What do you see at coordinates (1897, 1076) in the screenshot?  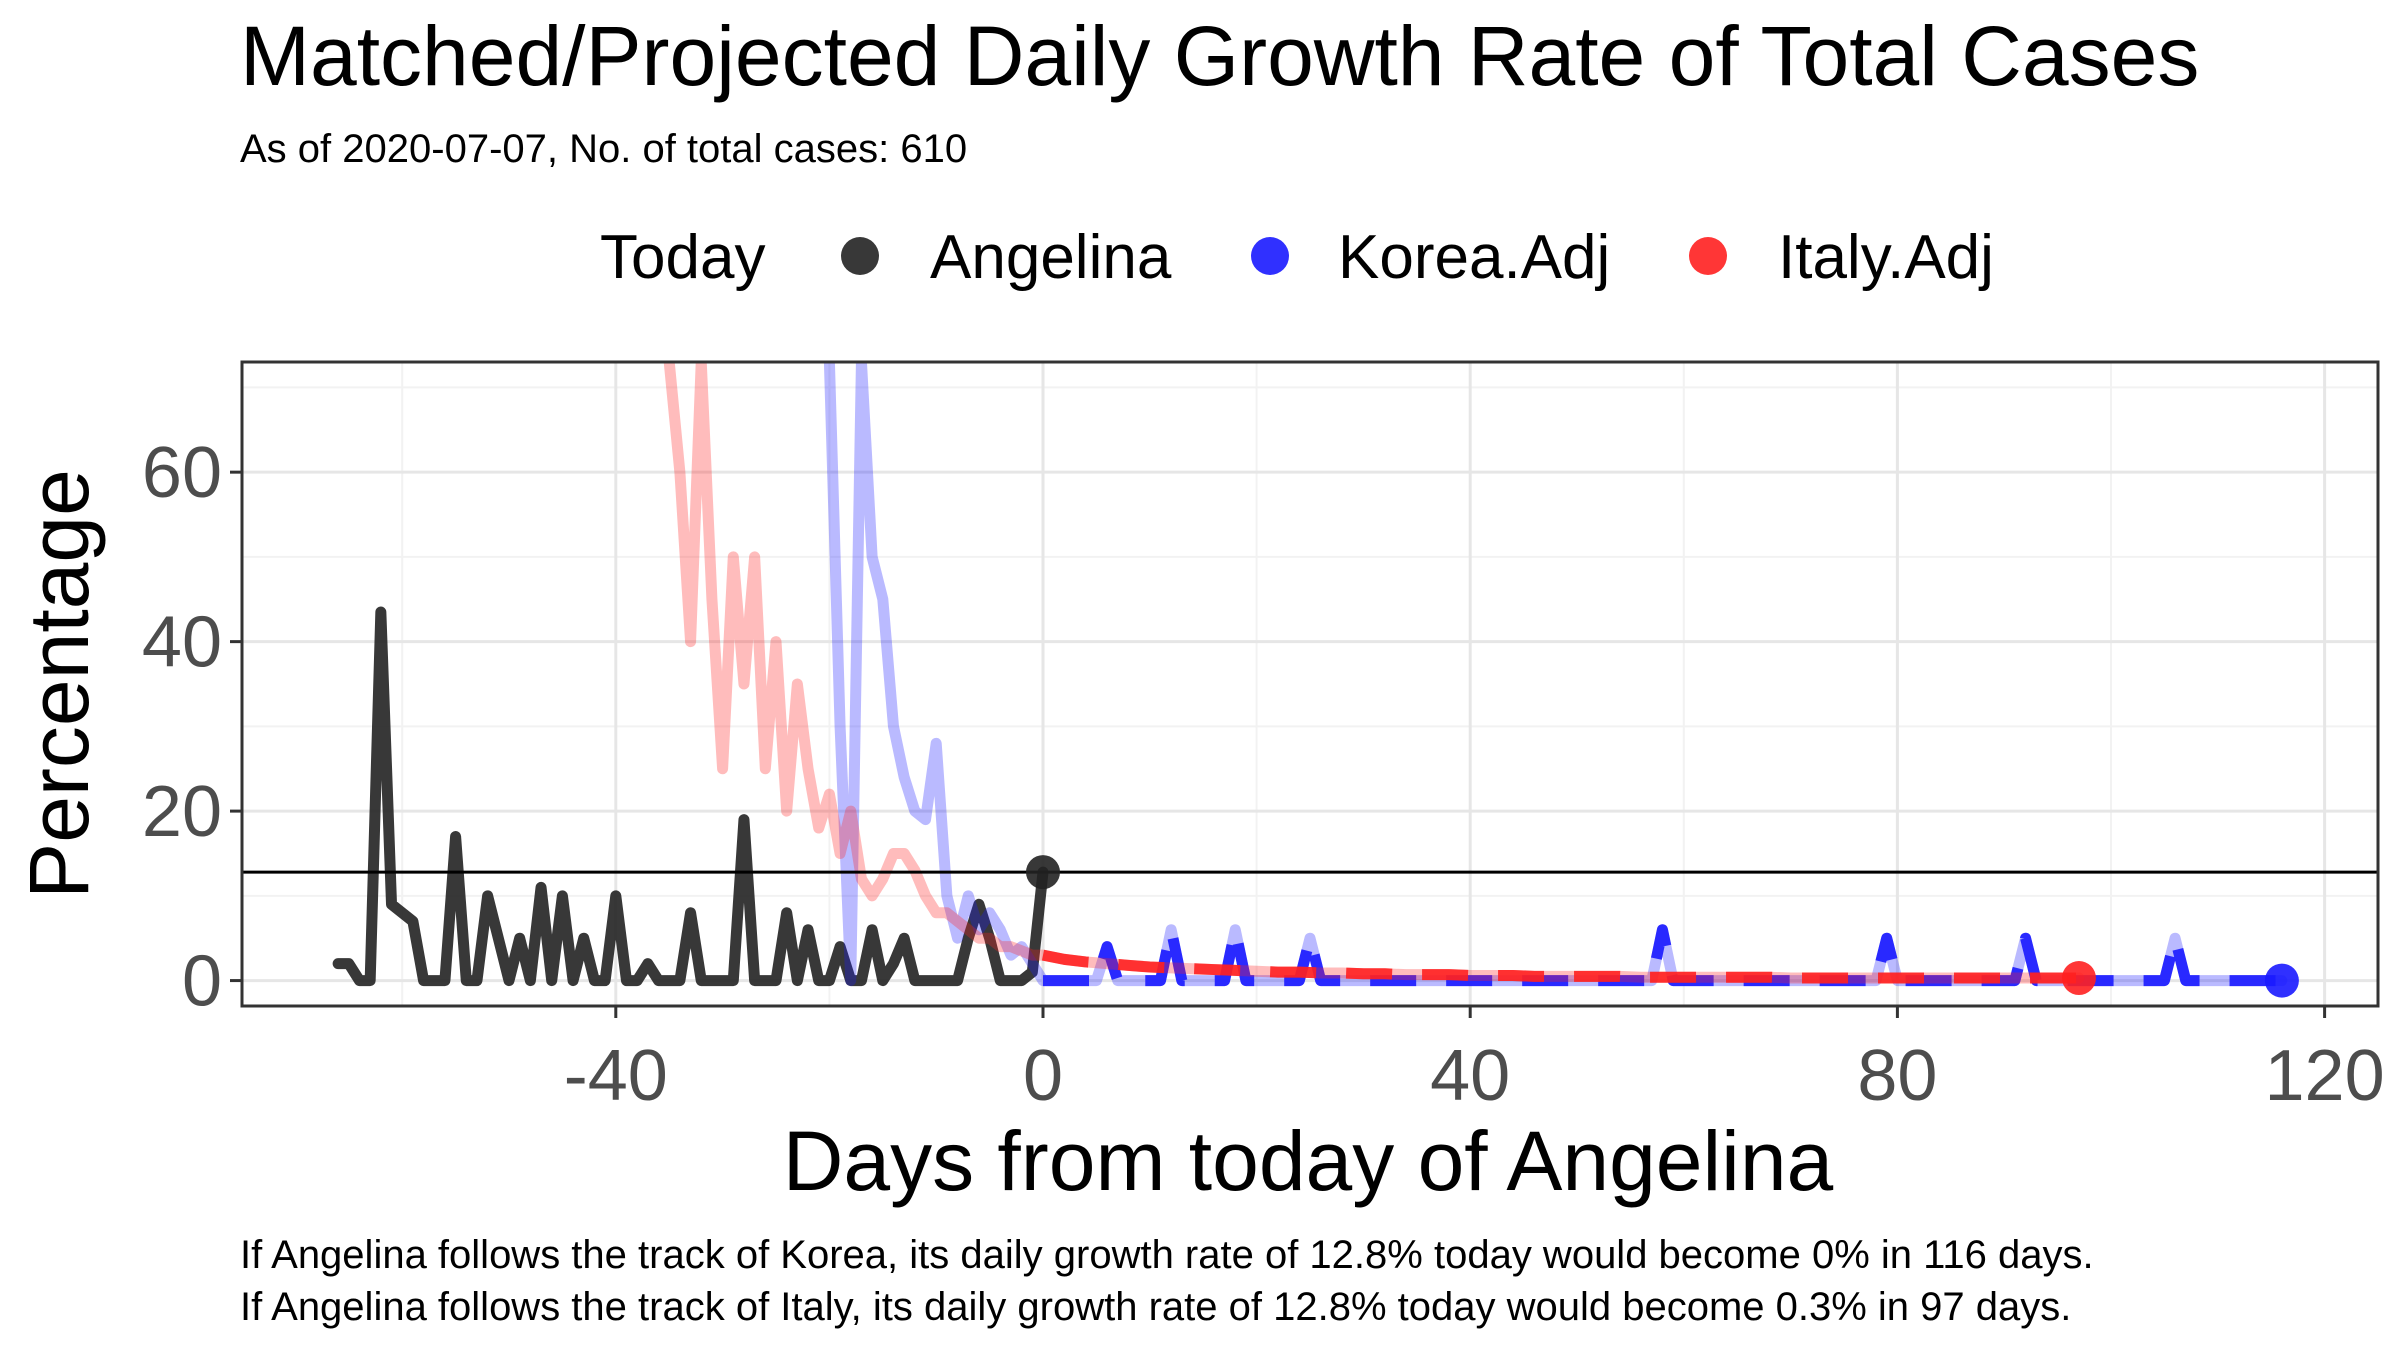 I see `x-tick-label: 80` at bounding box center [1897, 1076].